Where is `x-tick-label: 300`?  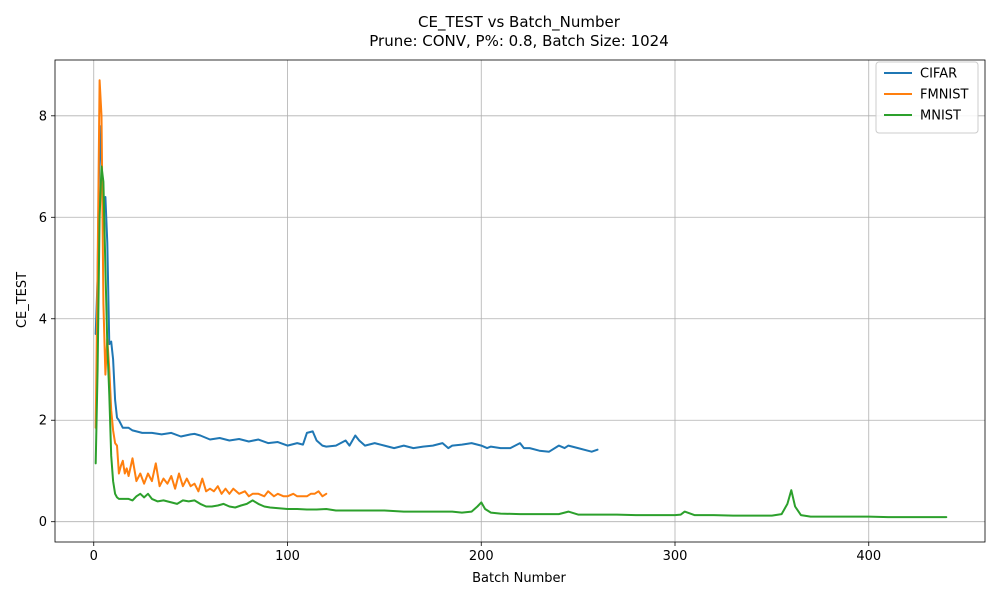 x-tick-label: 300 is located at coordinates (675, 556).